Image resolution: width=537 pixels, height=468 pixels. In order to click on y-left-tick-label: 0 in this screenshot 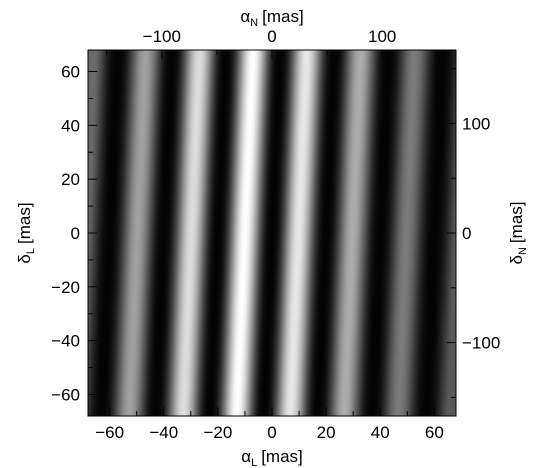, I will do `click(75, 233)`.